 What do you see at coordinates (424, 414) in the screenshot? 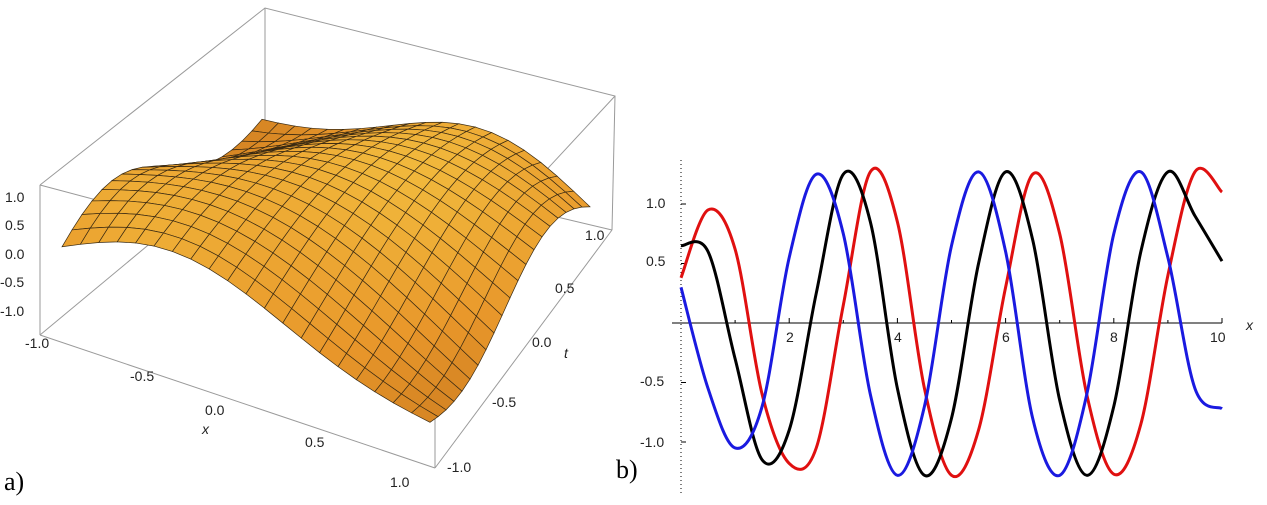
I see `surface-face` at bounding box center [424, 414].